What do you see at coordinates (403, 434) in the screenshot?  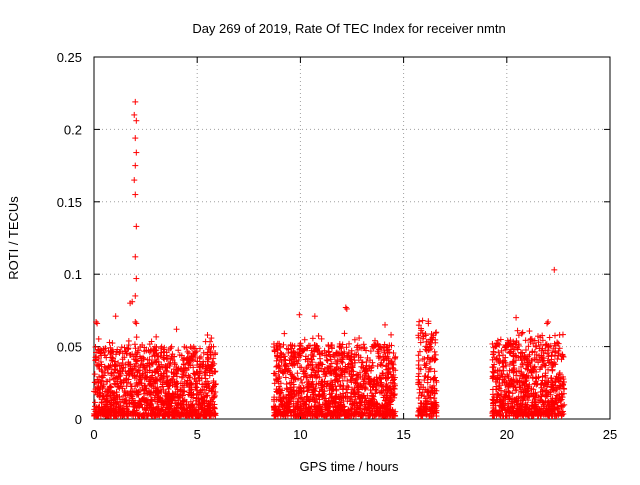 I see `x-tick-label: 15` at bounding box center [403, 434].